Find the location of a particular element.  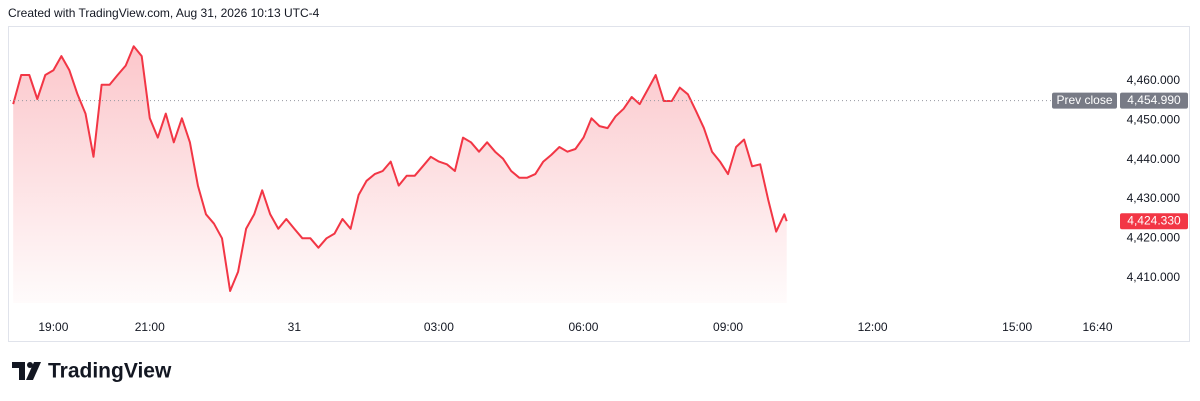

x-tick-label: 06:00 is located at coordinates (583, 327).